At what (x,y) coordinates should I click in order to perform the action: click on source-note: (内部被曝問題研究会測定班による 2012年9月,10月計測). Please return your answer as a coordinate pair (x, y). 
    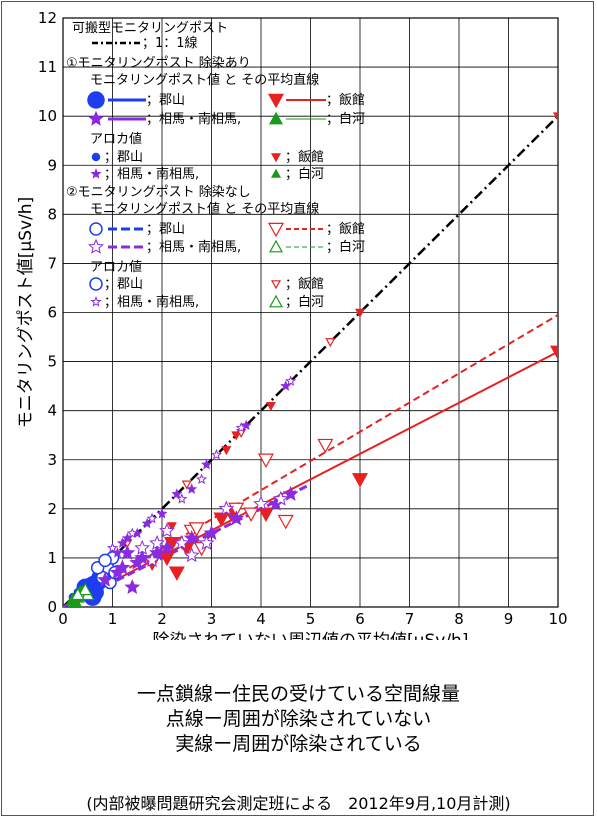
    Looking at the image, I should click on (298, 803).